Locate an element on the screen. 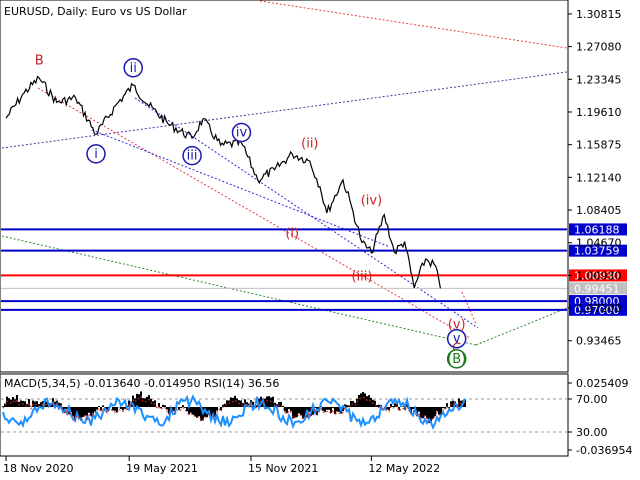  indicator-axis-label: -0.036954 is located at coordinates (604, 450).